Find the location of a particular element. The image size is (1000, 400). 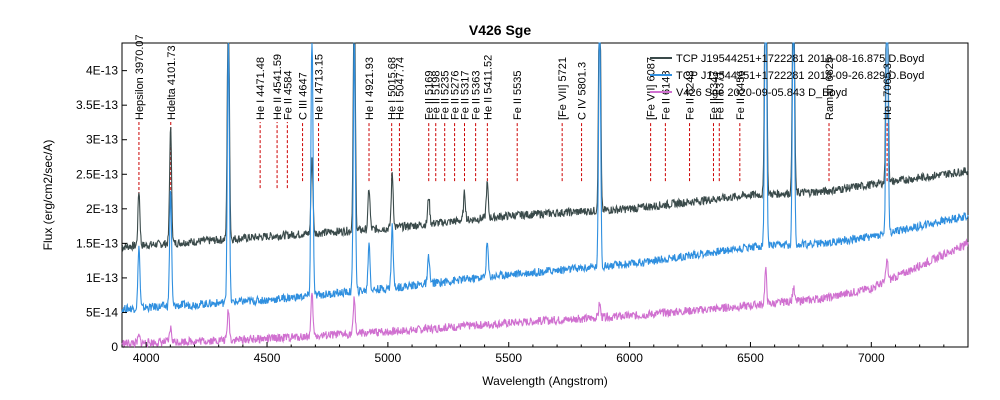

y-tick-label: 3E-13 is located at coordinates (102, 140).